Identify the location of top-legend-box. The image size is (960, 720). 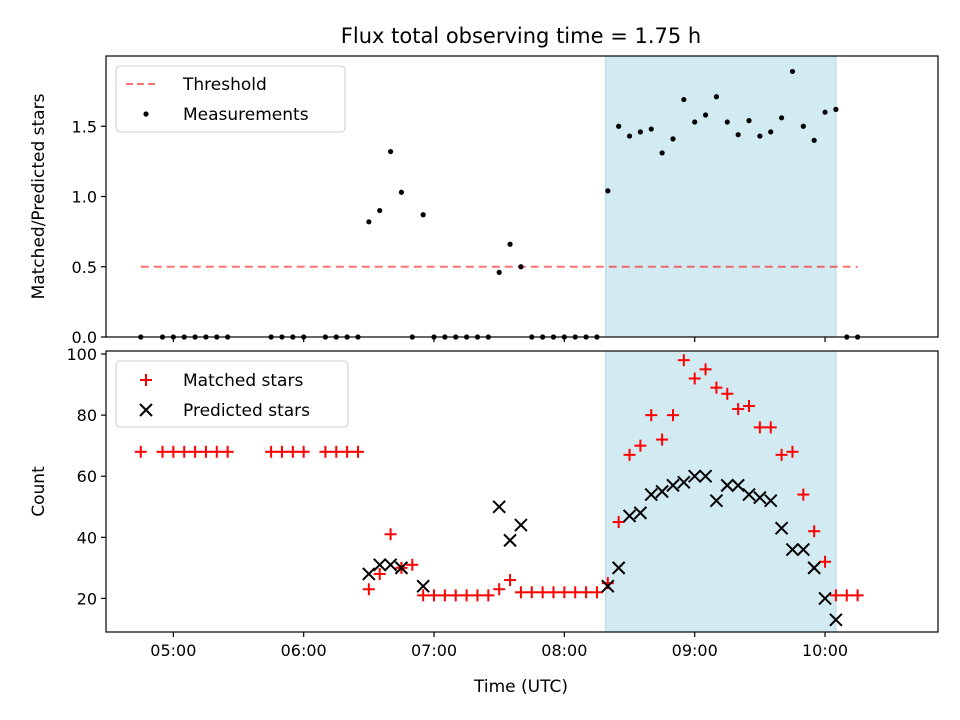
(230, 99).